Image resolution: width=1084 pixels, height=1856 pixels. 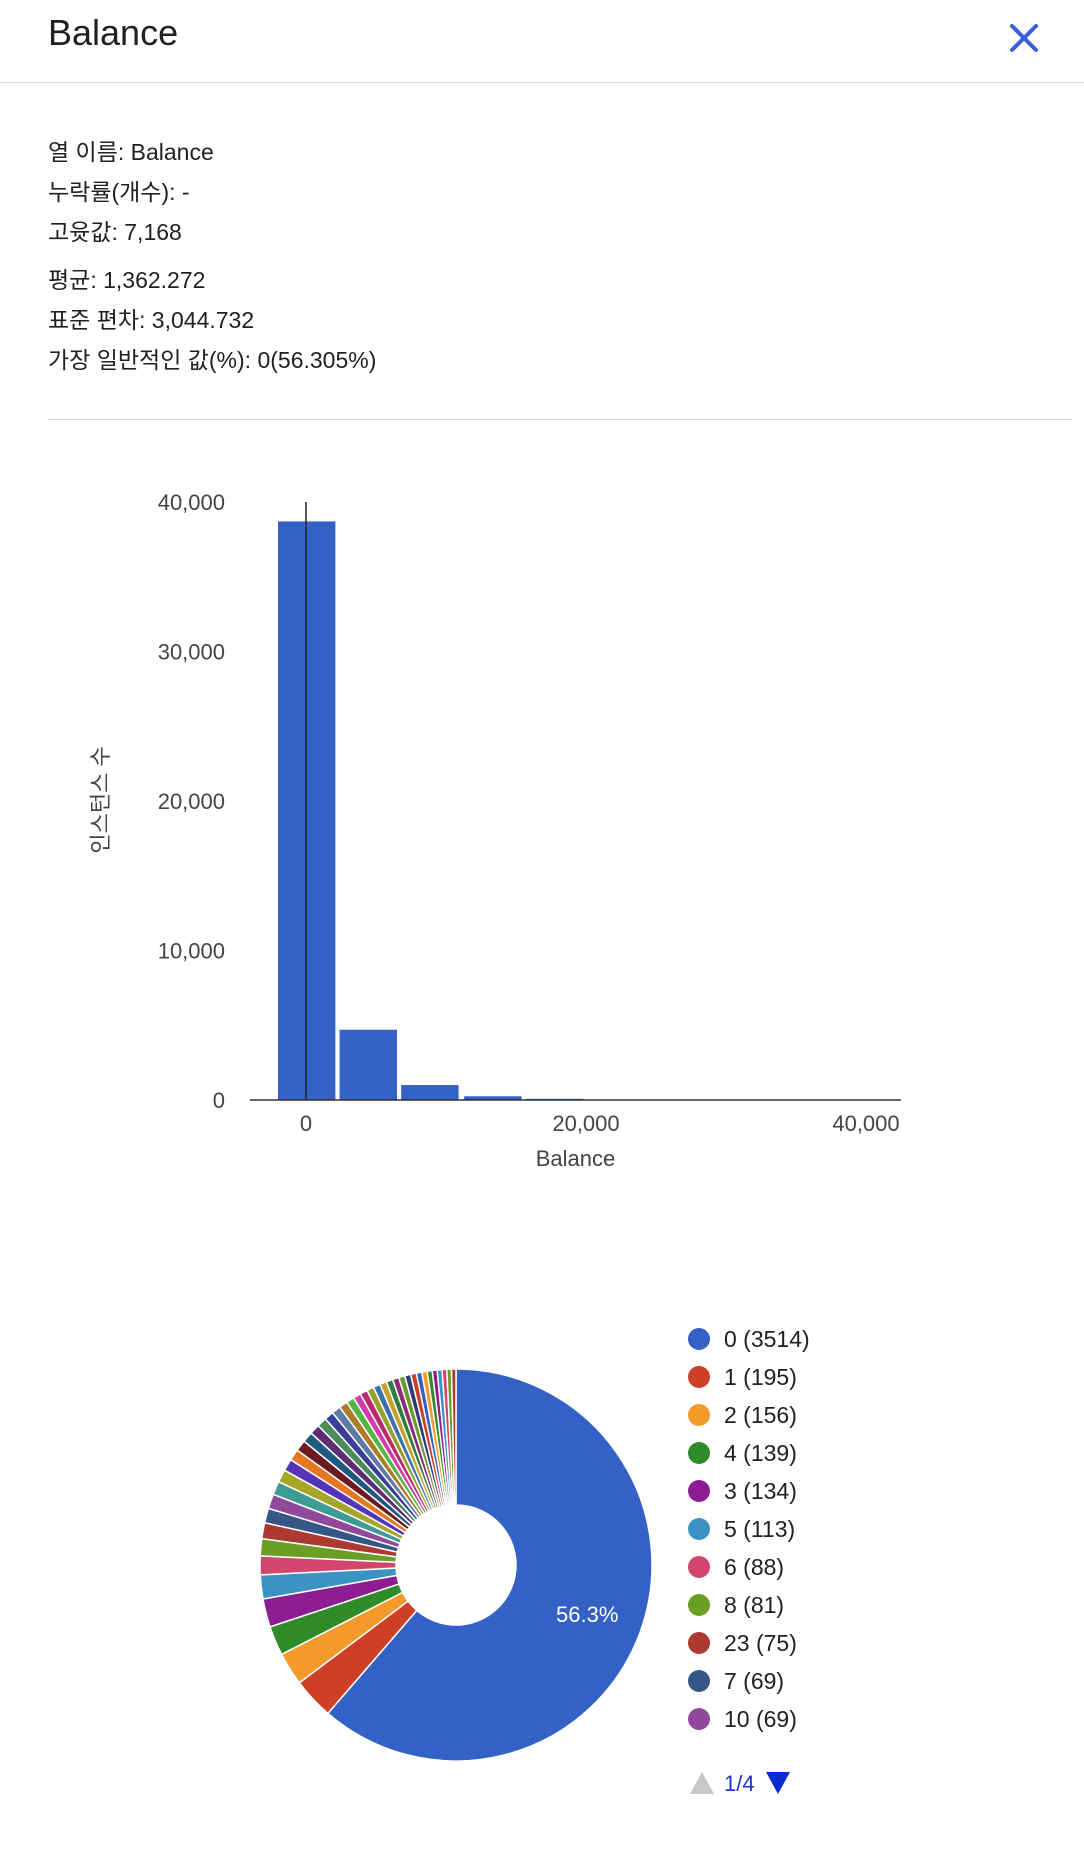 I want to click on legend-label: 5 (113), so click(x=760, y=1529).